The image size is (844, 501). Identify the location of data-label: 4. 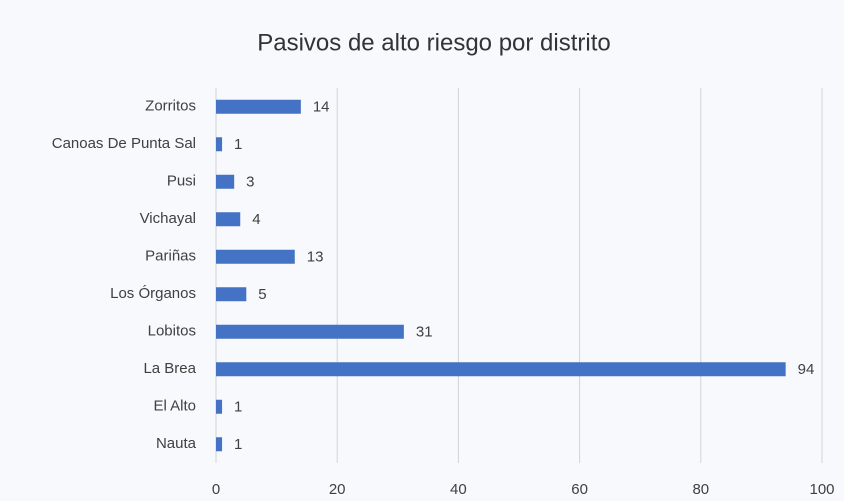
(256, 219).